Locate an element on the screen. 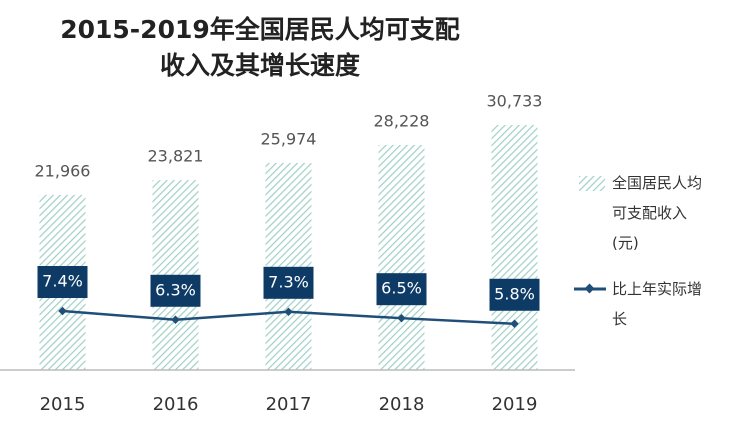  legend-label: 比上年实际增长 is located at coordinates (657, 304).